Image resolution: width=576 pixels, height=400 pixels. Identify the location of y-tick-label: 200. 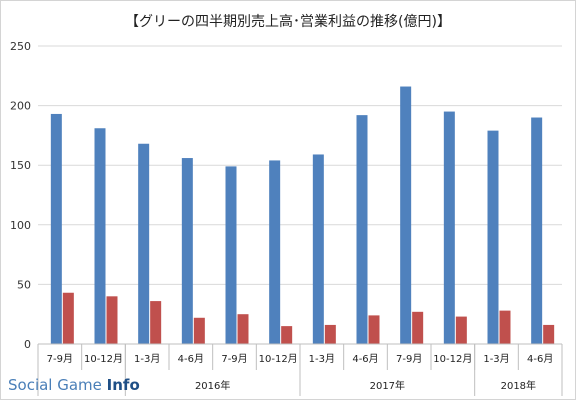
(20, 106).